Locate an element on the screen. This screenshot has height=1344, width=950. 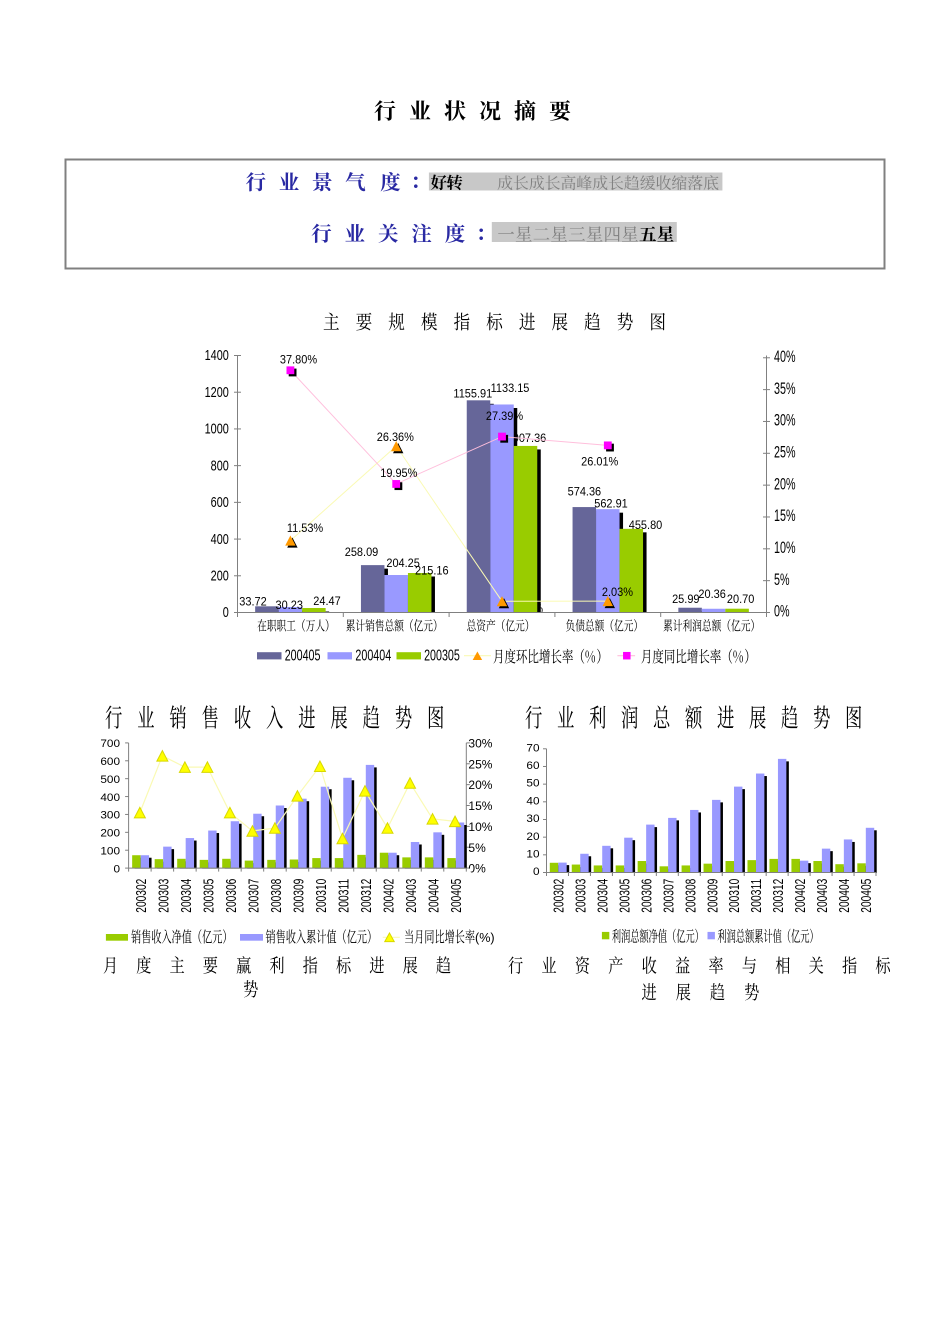
svg-text: 60 is located at coordinates (532, 766).